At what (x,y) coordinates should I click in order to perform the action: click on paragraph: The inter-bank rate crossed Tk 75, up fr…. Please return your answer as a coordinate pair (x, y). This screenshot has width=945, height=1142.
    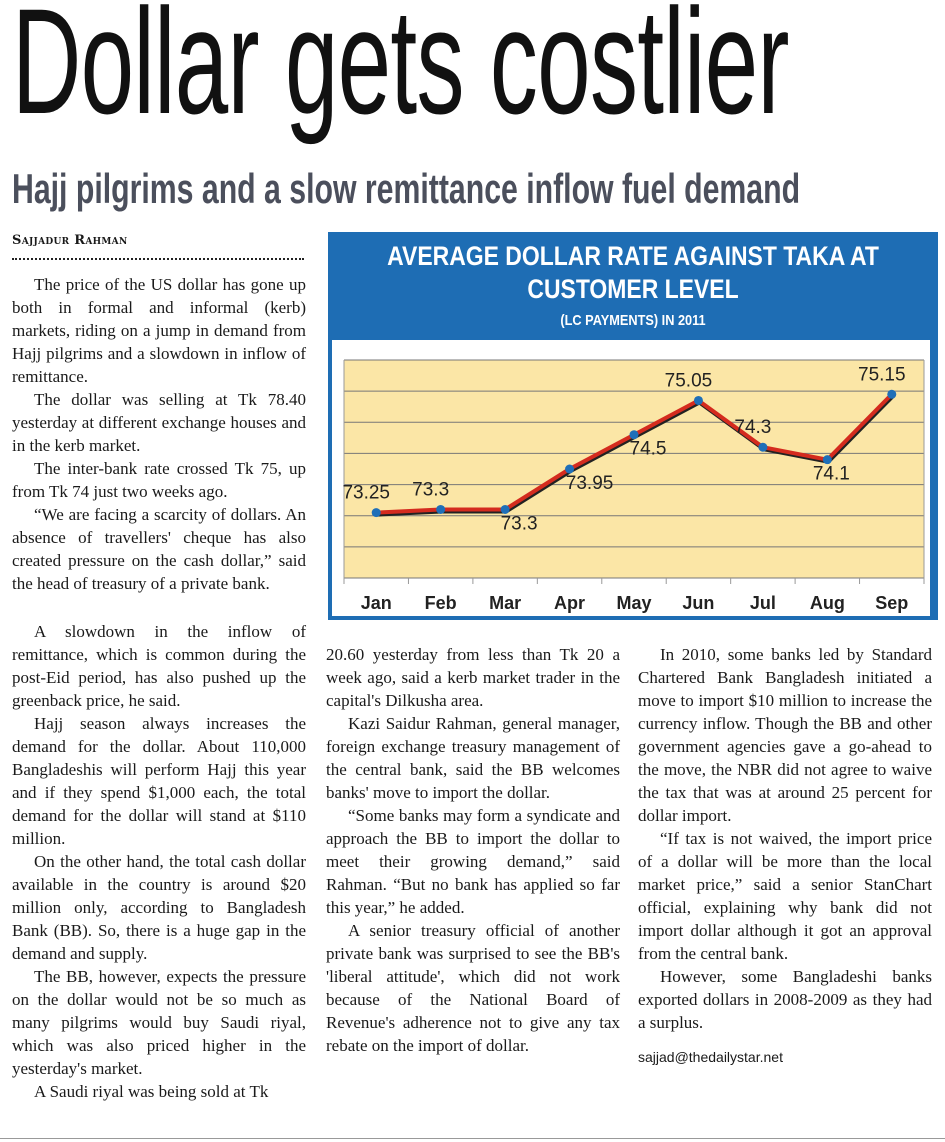
    Looking at the image, I should click on (159, 480).